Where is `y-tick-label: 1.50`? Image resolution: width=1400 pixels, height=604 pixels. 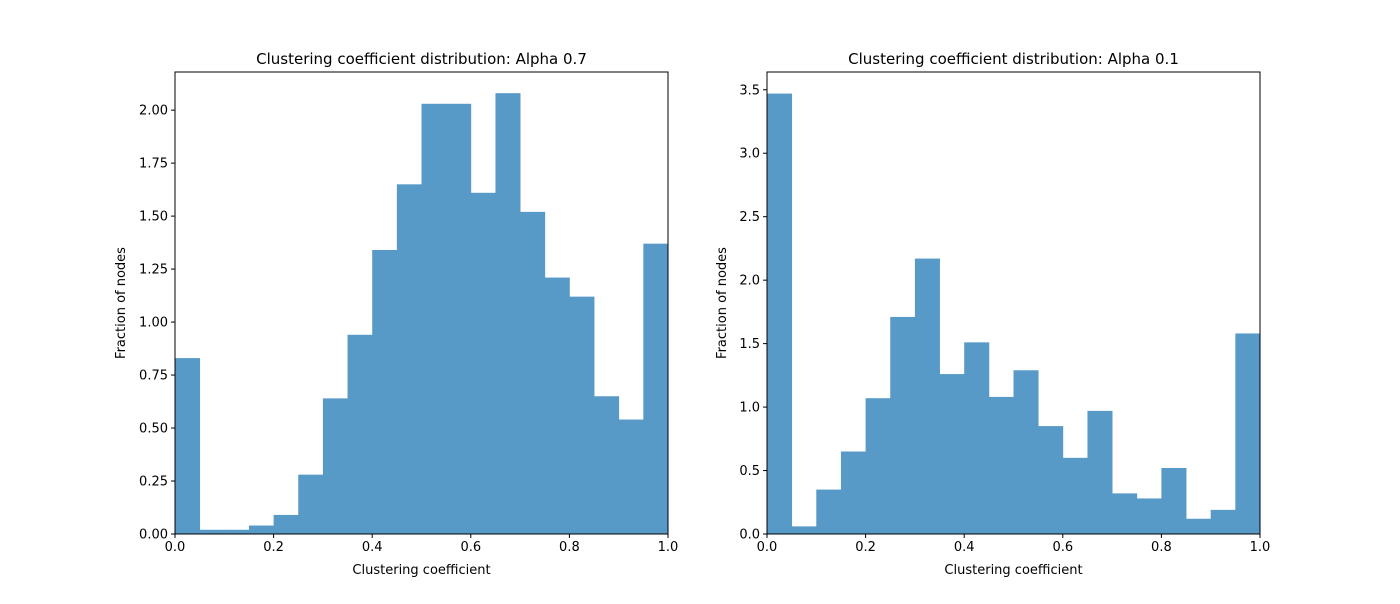
y-tick-label: 1.50 is located at coordinates (153, 217).